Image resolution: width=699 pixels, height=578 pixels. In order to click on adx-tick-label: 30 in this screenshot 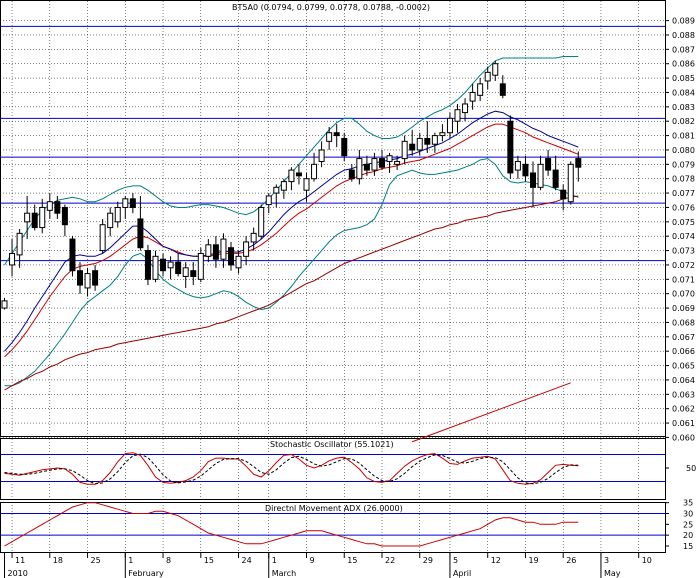, I will do `click(688, 513)`.